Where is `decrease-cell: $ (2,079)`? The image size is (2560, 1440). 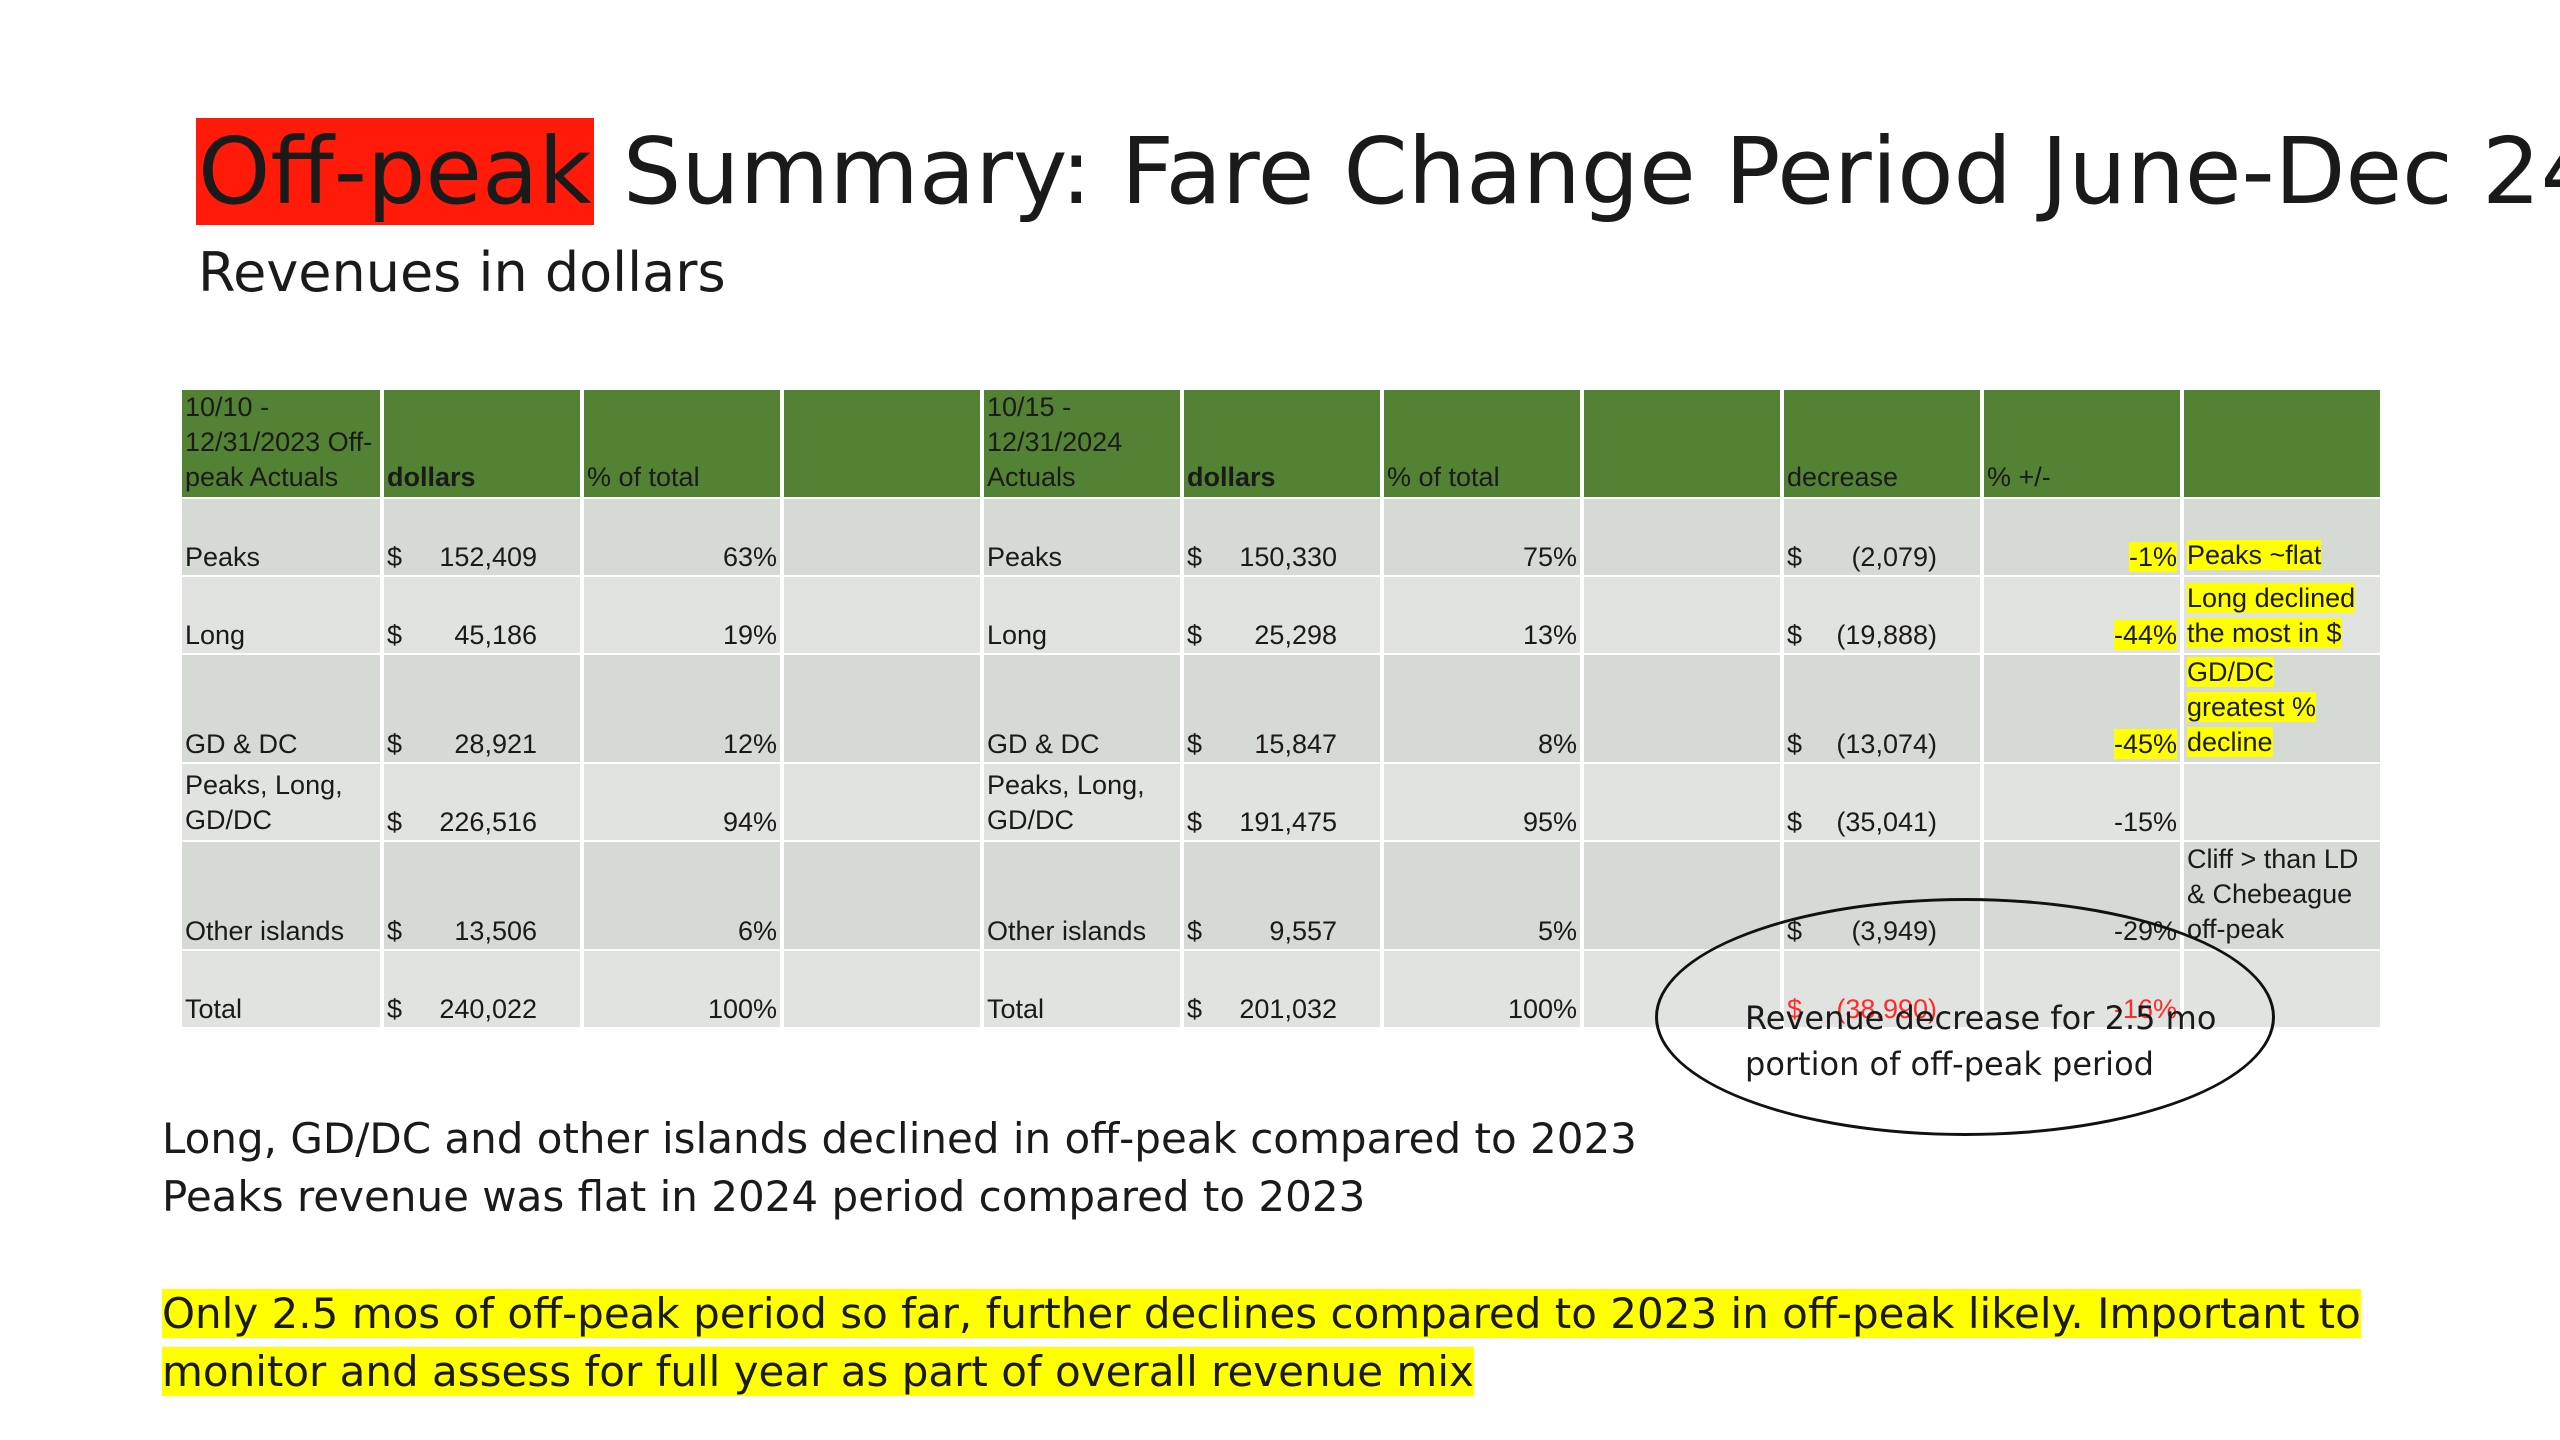
decrease-cell: $ (2,079) is located at coordinates (1882, 537).